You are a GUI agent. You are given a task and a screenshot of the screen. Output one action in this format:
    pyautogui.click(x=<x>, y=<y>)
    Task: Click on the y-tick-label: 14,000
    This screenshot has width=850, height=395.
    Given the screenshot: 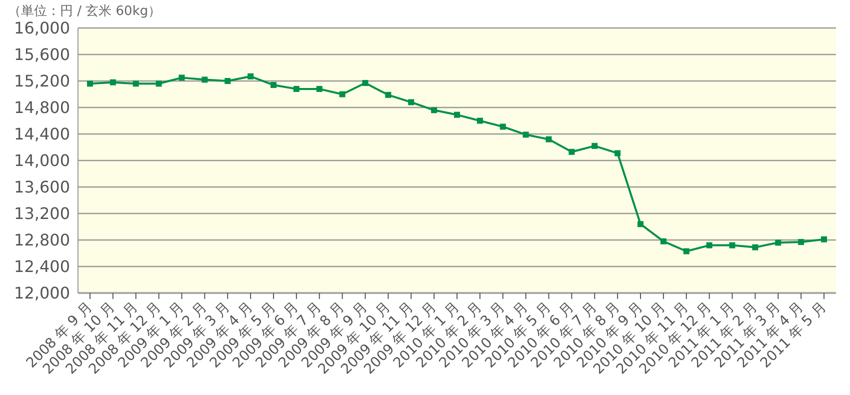 What is the action you would take?
    pyautogui.click(x=42, y=160)
    